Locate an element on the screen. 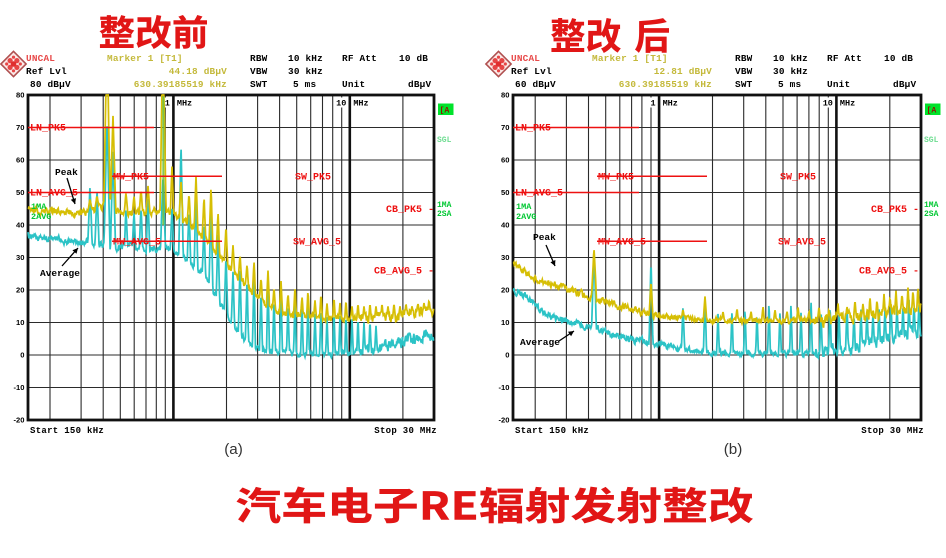 This screenshot has width=946, height=558. svg-text: 80 dBµV is located at coordinates (50, 84).